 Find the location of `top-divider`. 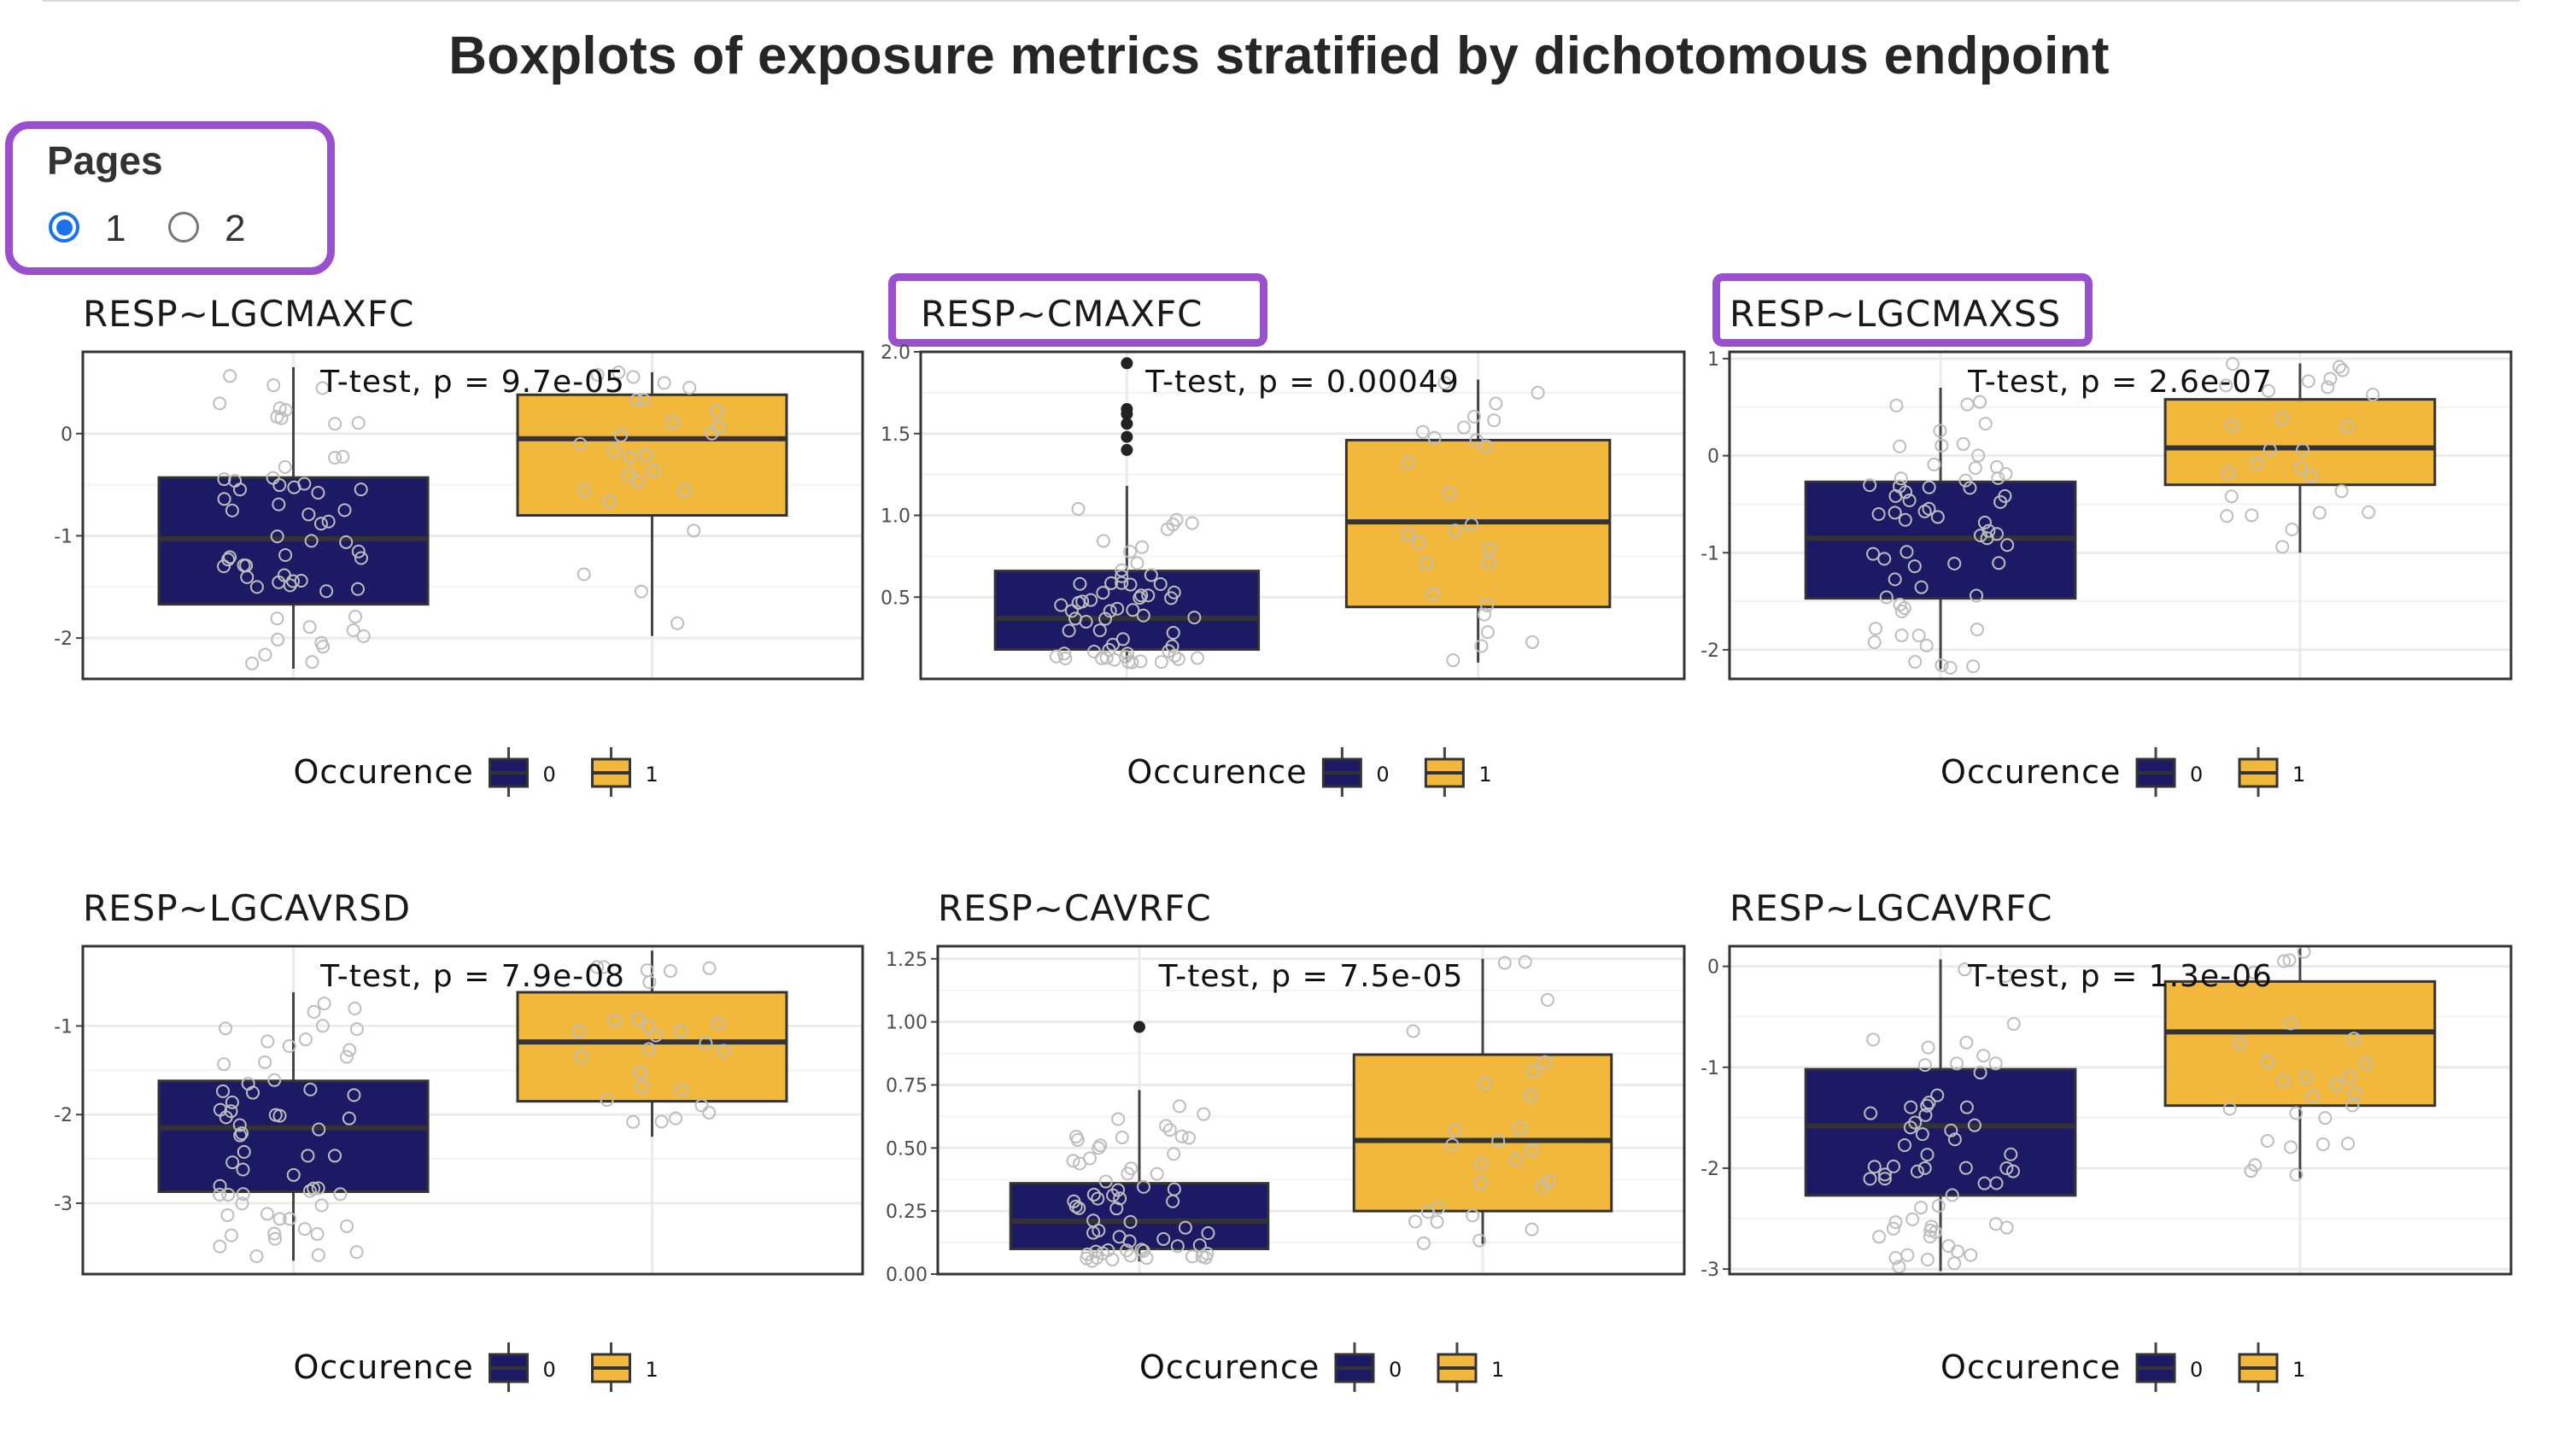

top-divider is located at coordinates (1281, 1).